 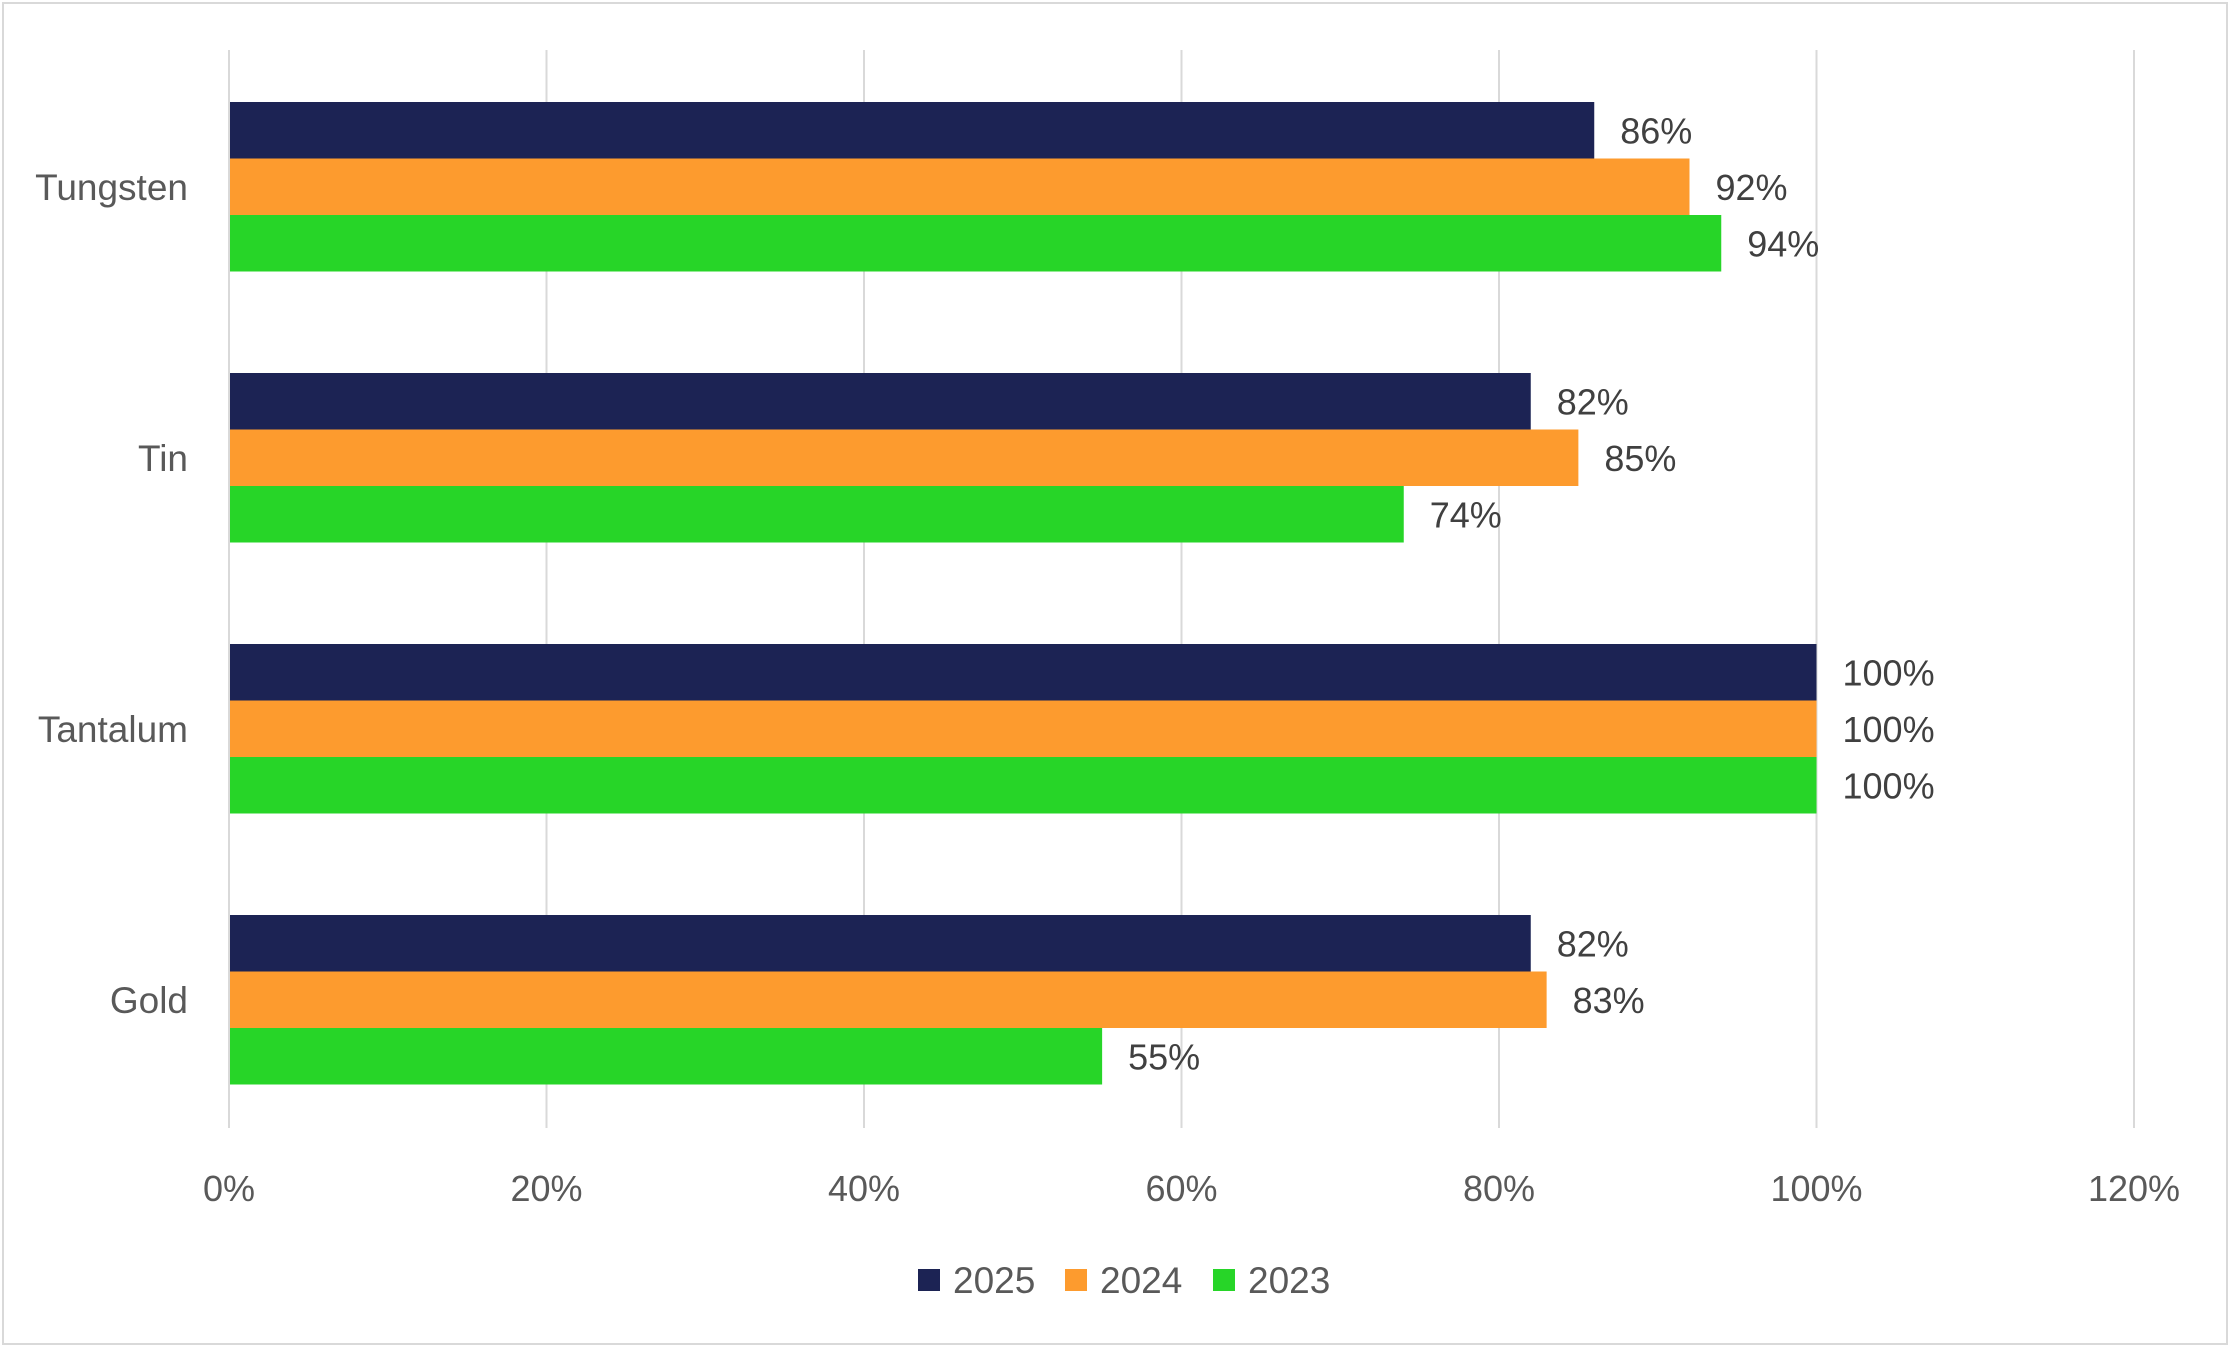 What do you see at coordinates (1164, 1056) in the screenshot?
I see `data-label: 55%` at bounding box center [1164, 1056].